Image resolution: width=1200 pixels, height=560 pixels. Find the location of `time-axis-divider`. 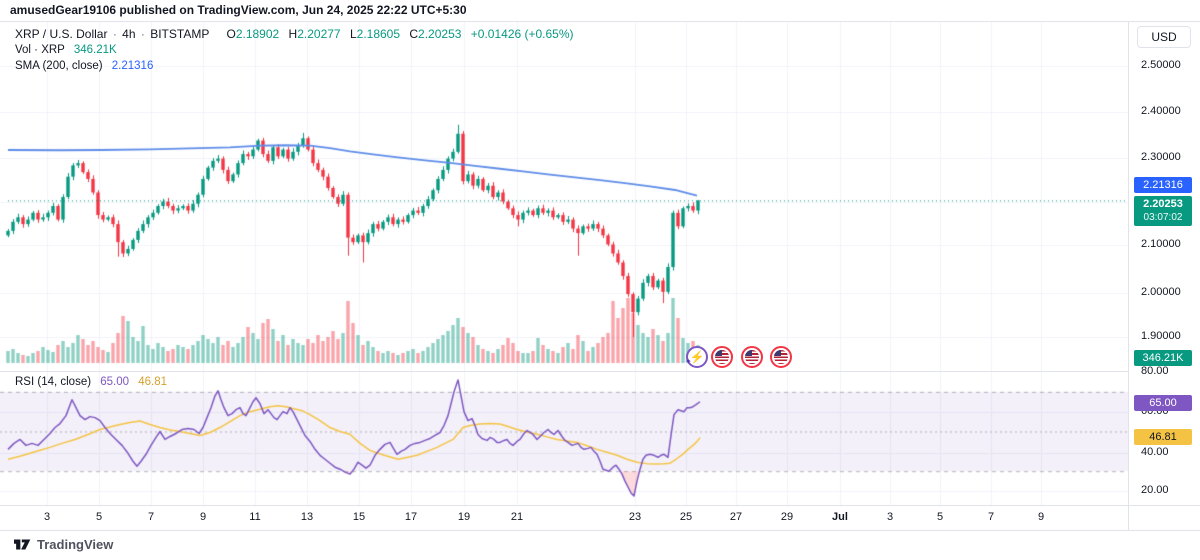

time-axis-divider is located at coordinates (600, 505).